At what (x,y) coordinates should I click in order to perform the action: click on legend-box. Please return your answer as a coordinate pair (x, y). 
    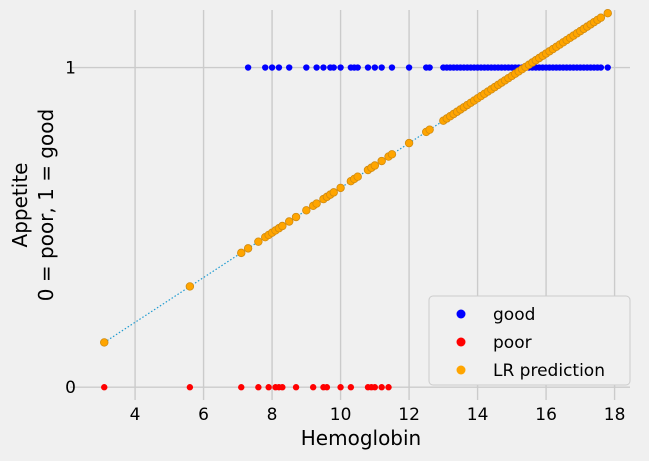
    Looking at the image, I should click on (529, 340).